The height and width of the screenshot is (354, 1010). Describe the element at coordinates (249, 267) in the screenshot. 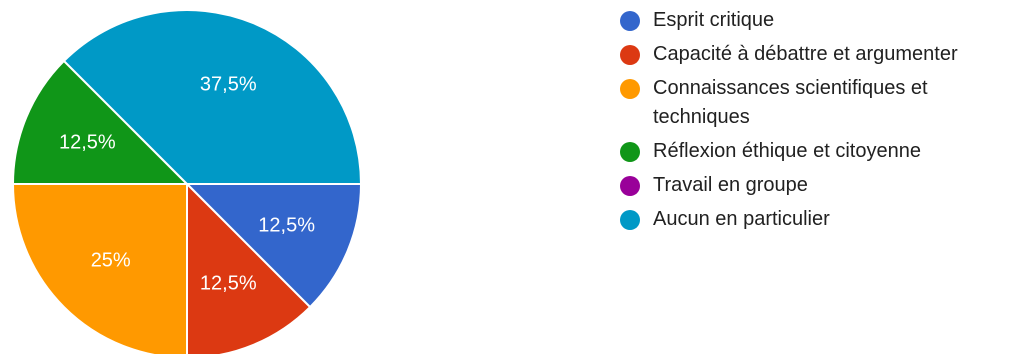

I see `pie-slice-capacite-a-debattre-et-argumenter` at that location.